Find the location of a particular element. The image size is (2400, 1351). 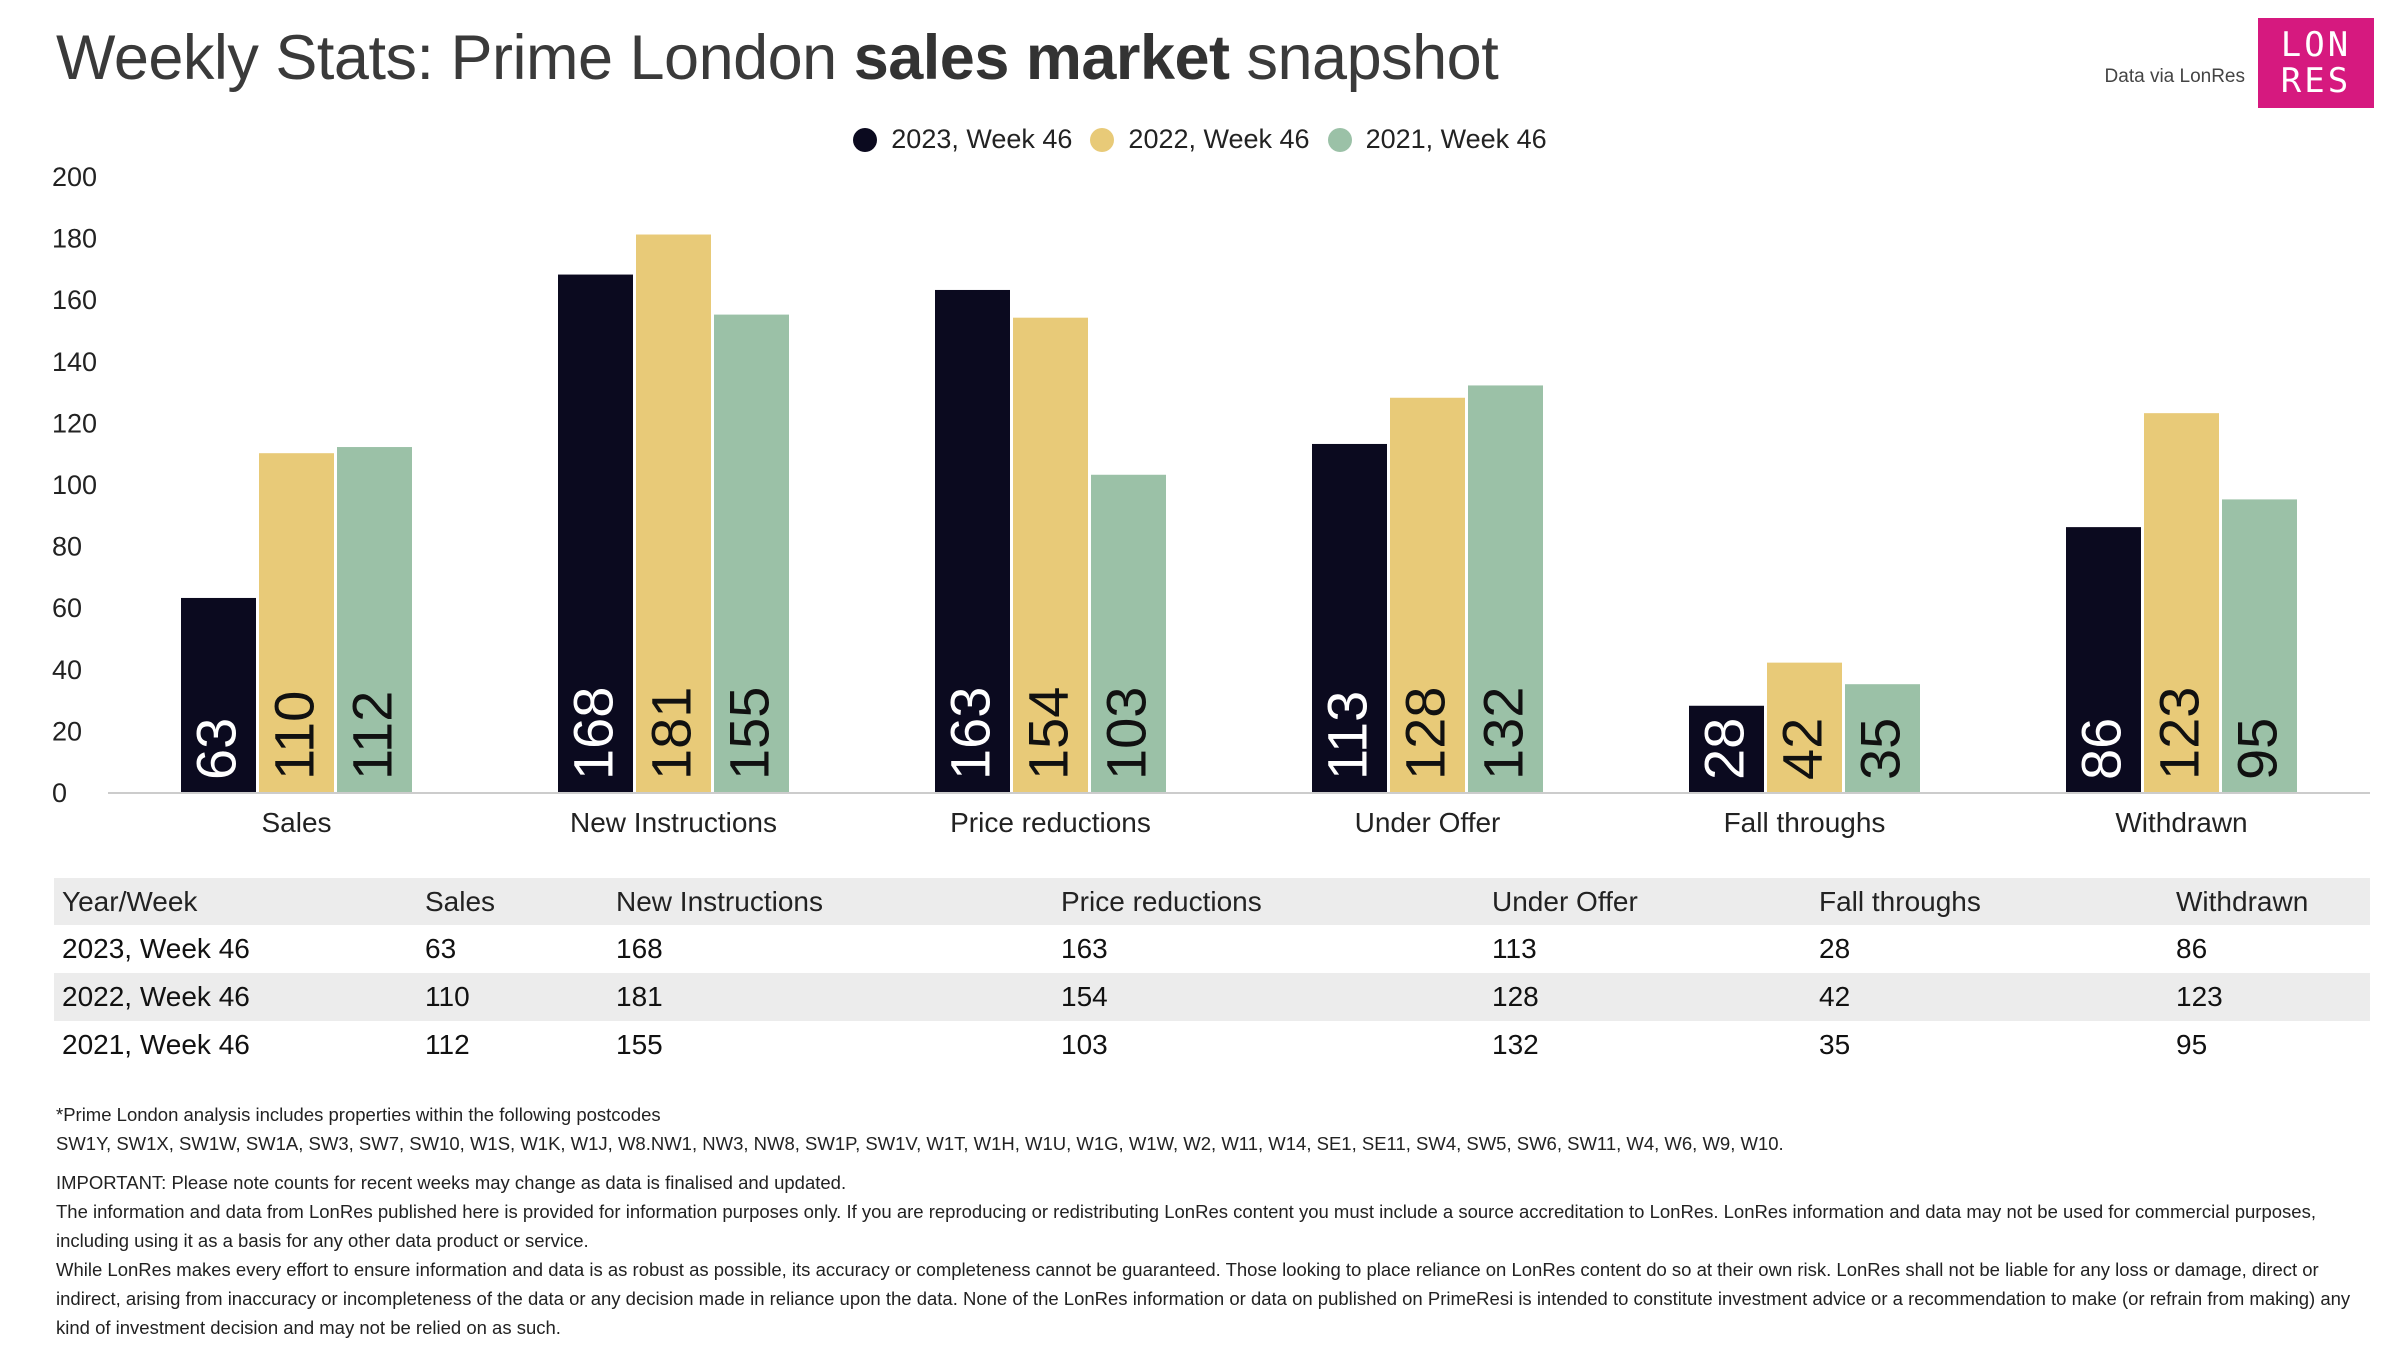

bar-value-label: 181 is located at coordinates (671, 733).